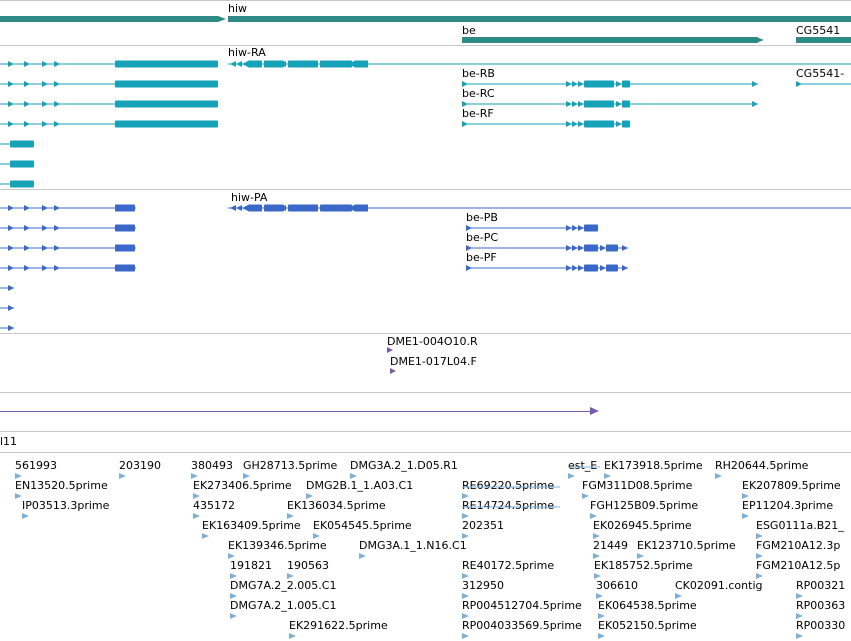  I want to click on transcript-label-be-rb: be-RB, so click(478, 73).